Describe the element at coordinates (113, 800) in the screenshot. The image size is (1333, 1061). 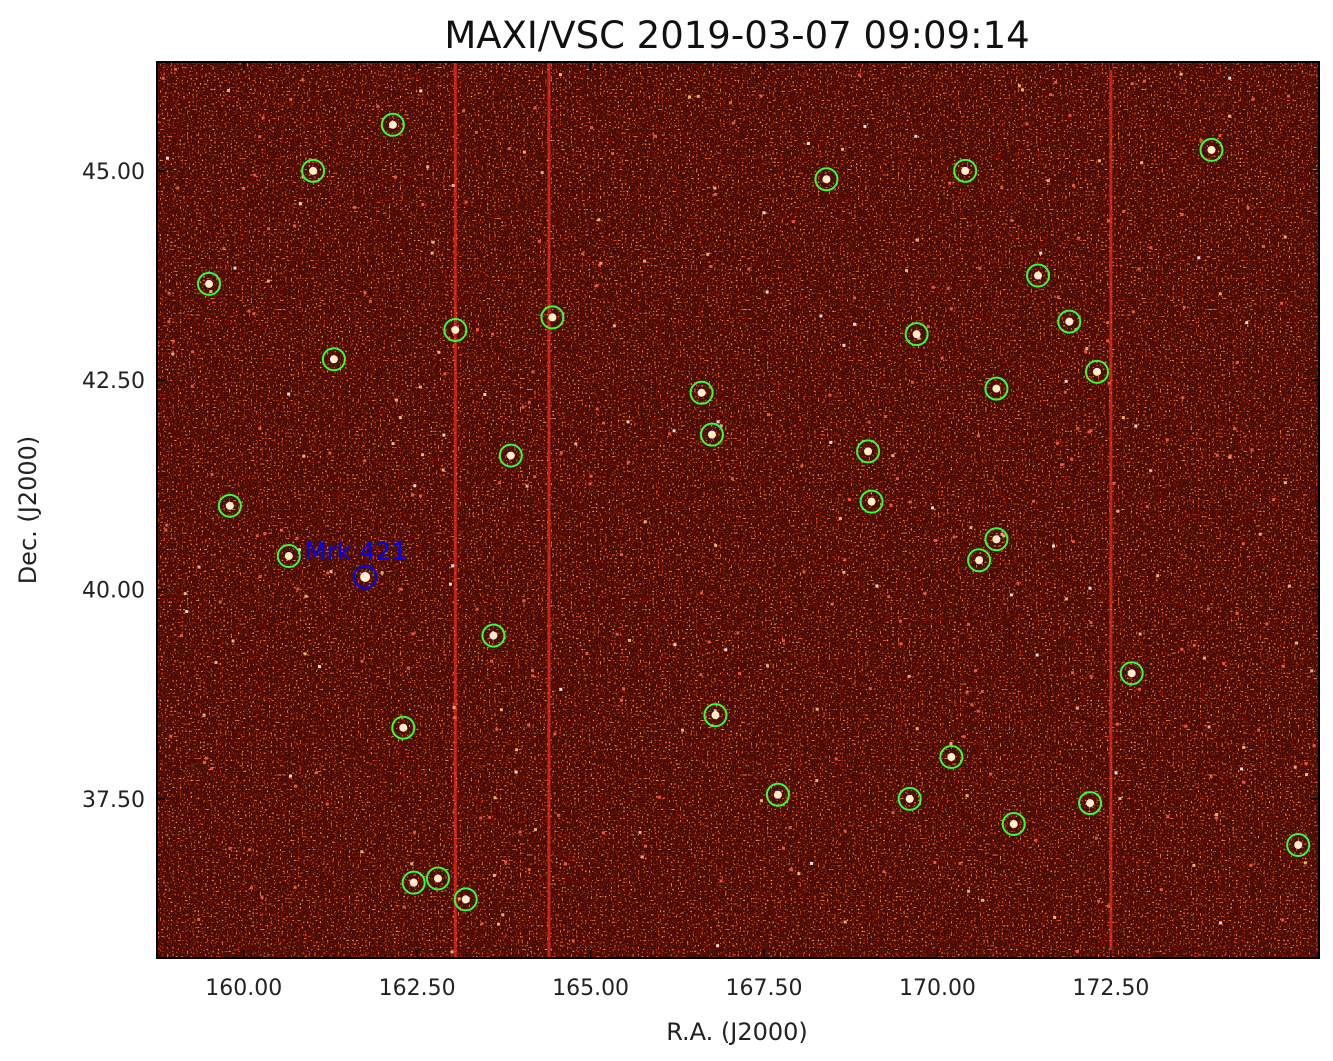
I see `y-tick-label: 37.50` at that location.